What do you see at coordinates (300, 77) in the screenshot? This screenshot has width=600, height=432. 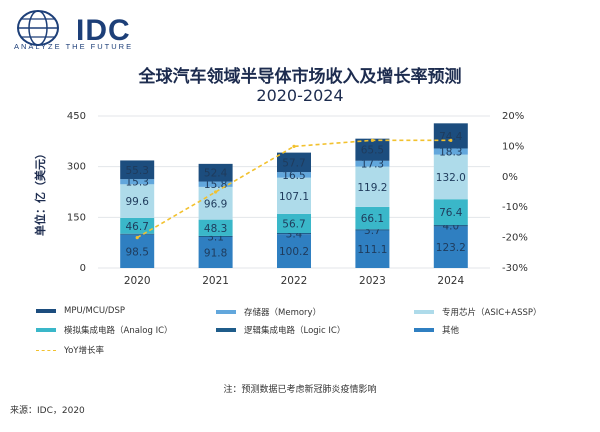 I see `chart-title: 全球汽车领域半导体市场收入及增长率预测` at bounding box center [300, 77].